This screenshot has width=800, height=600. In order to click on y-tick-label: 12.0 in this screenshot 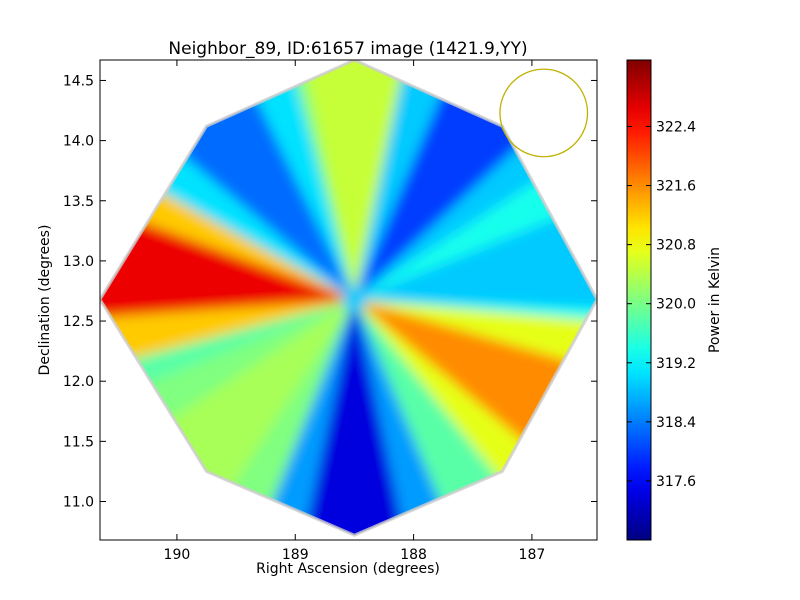, I will do `click(78, 382)`.